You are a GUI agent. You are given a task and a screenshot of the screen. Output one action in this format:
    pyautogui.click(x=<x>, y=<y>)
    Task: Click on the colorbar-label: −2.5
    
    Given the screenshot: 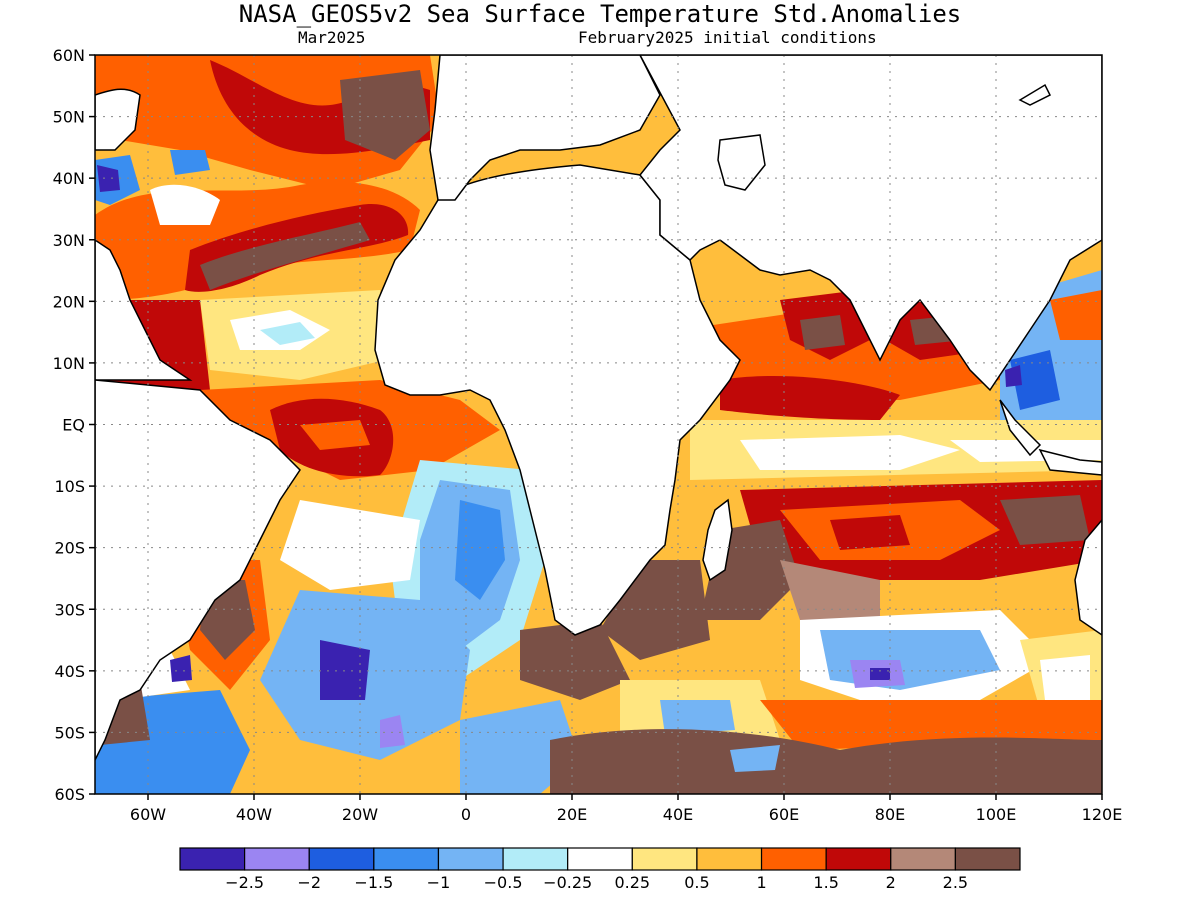 What is the action you would take?
    pyautogui.click(x=244, y=882)
    